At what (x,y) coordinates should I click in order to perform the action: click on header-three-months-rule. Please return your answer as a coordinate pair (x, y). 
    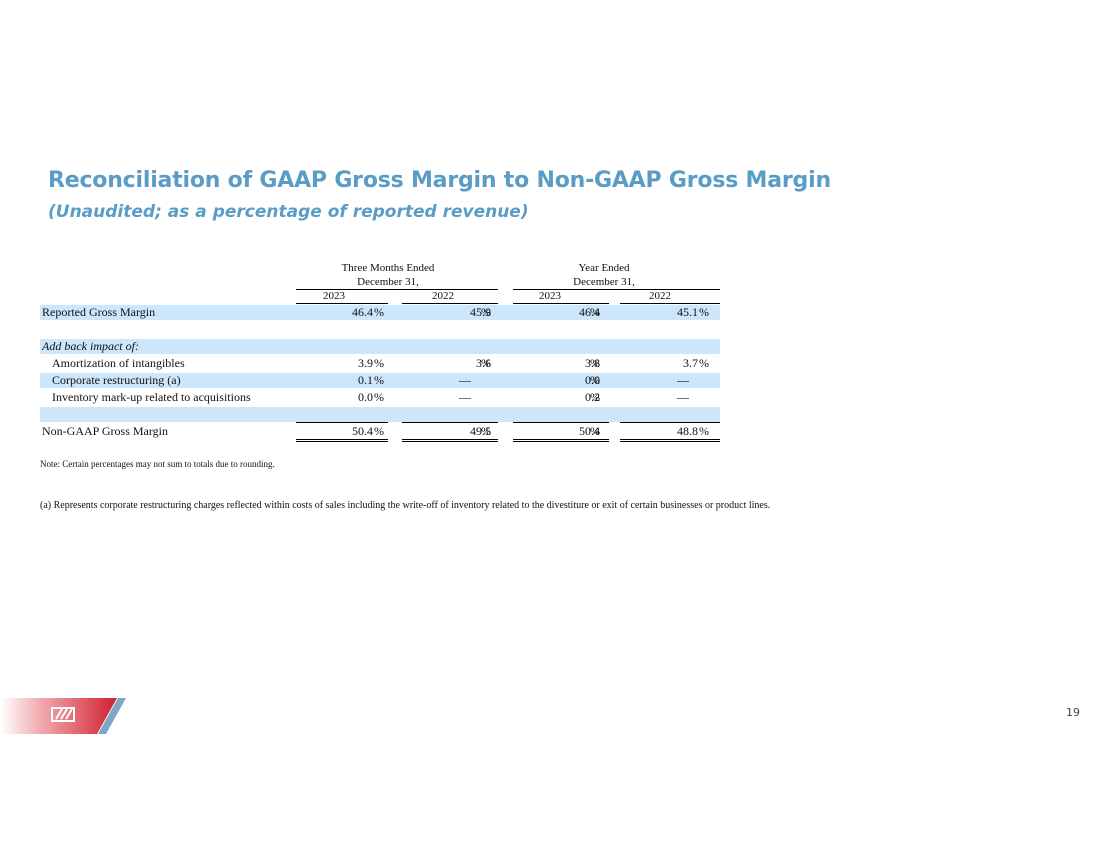
    Looking at the image, I should click on (397, 289).